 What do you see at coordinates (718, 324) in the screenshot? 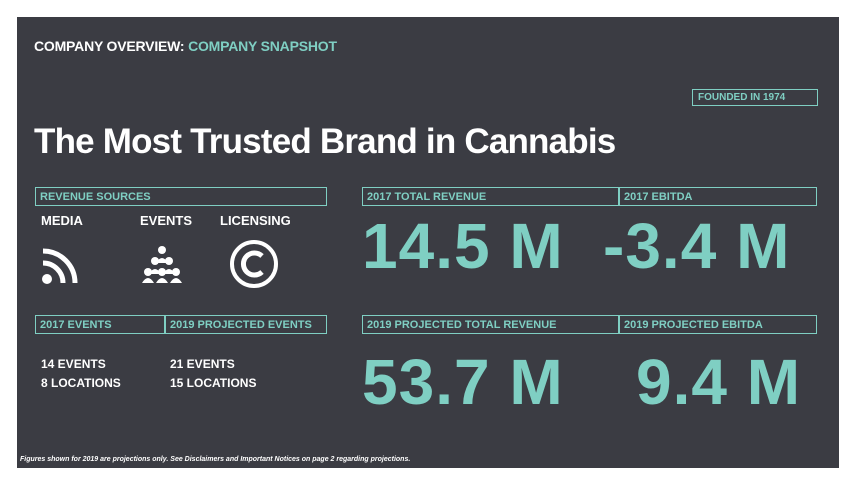
I see `ebitda-2019-label: 2019 PROJECTED EBITDA` at bounding box center [718, 324].